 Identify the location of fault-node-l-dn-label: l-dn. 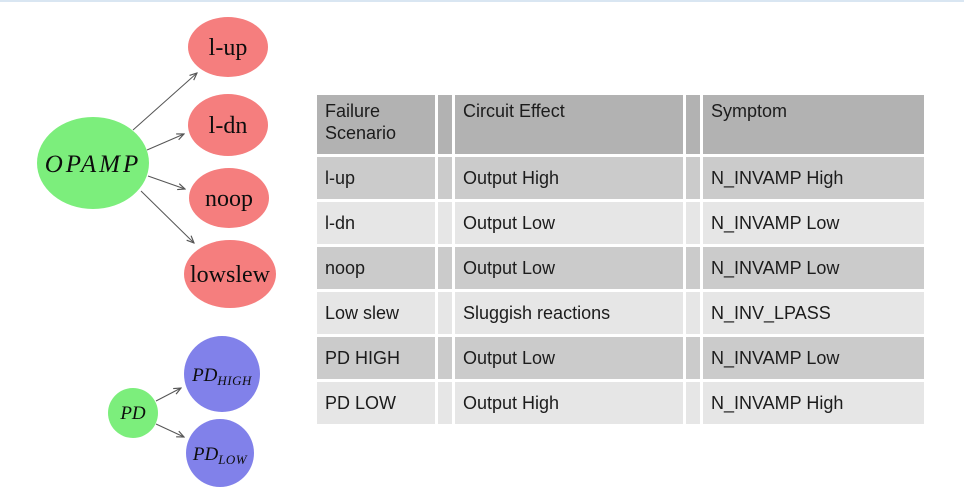
(228, 126).